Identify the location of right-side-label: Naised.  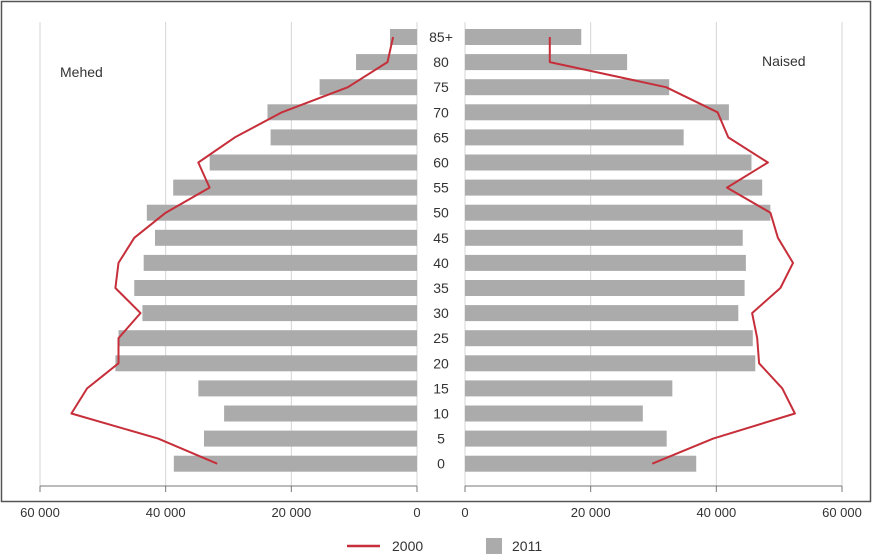
(784, 61).